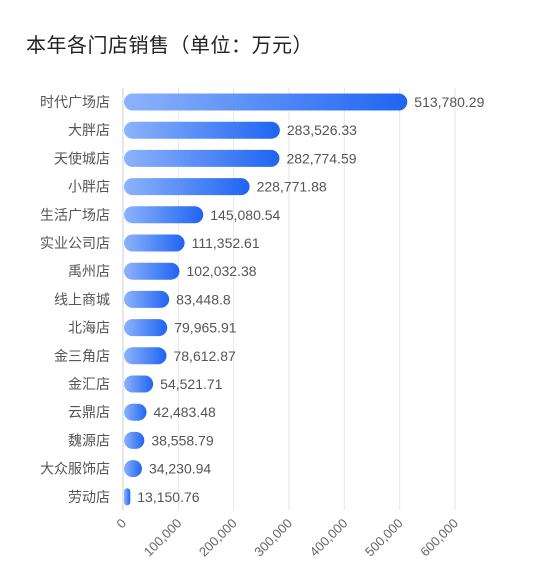 The height and width of the screenshot is (568, 541). Describe the element at coordinates (89, 440) in the screenshot. I see `category-label: 魏源店` at that location.